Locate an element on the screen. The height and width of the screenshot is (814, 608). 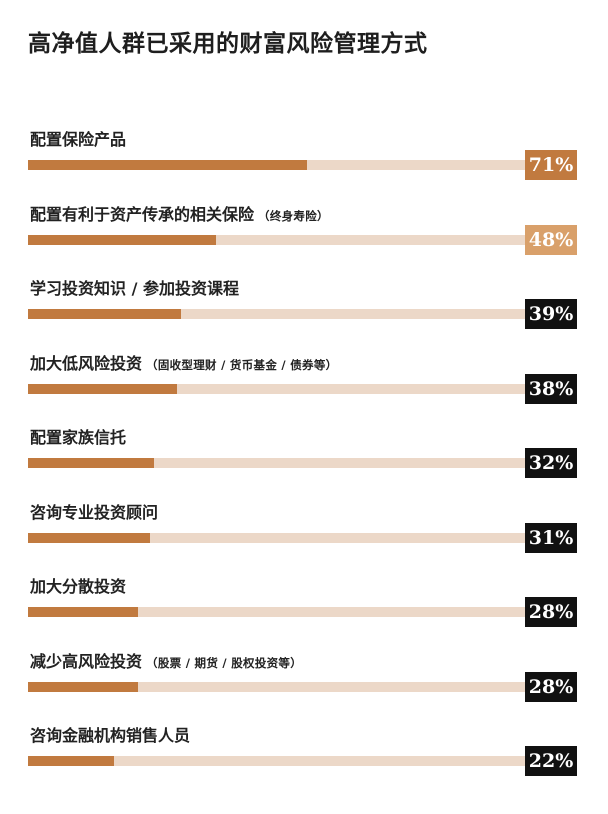
bar-value-label: 38% is located at coordinates (551, 388).